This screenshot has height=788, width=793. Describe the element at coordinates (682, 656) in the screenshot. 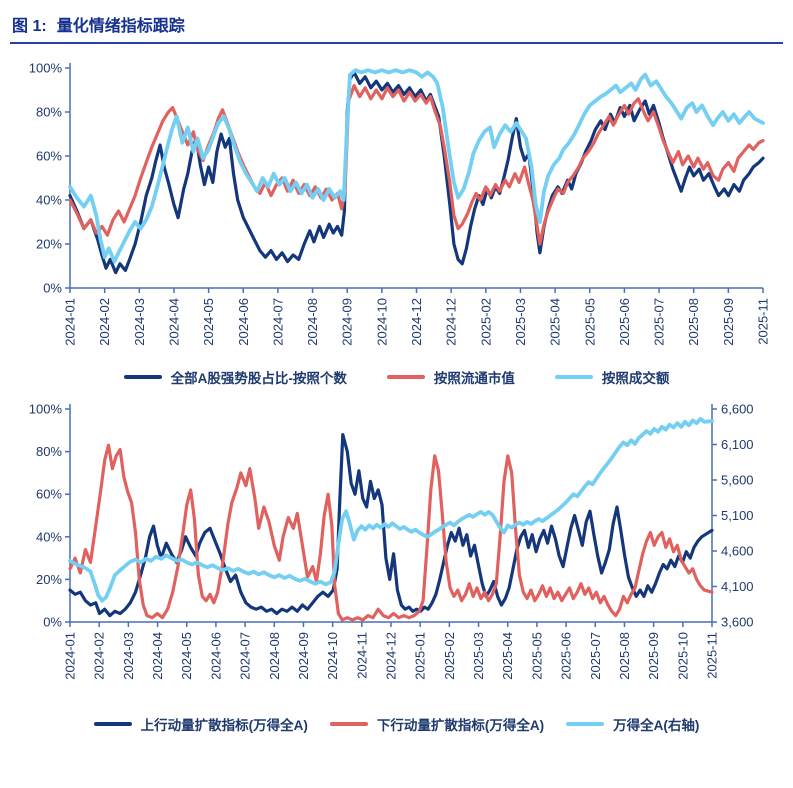

I see `x-axis-tick-label: 2025-10` at that location.